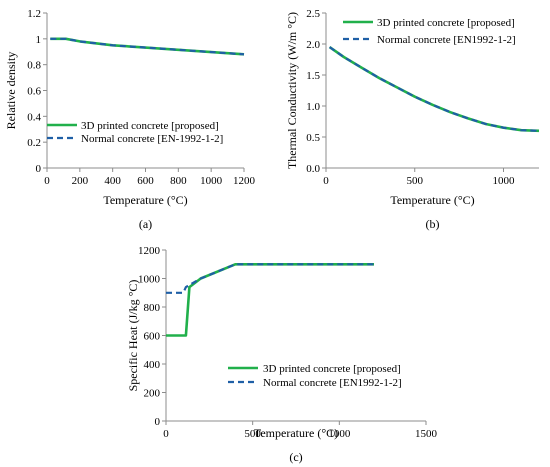 Image resolution: width=550 pixels, height=467 pixels. I want to click on y-tick-label: 600, so click(152, 337).